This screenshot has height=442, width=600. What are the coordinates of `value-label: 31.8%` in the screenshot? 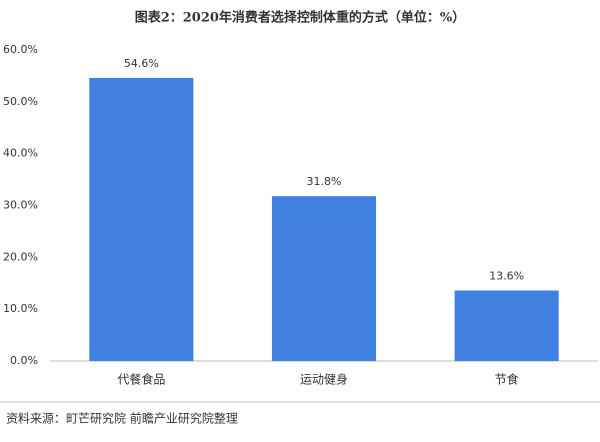 It's located at (324, 181).